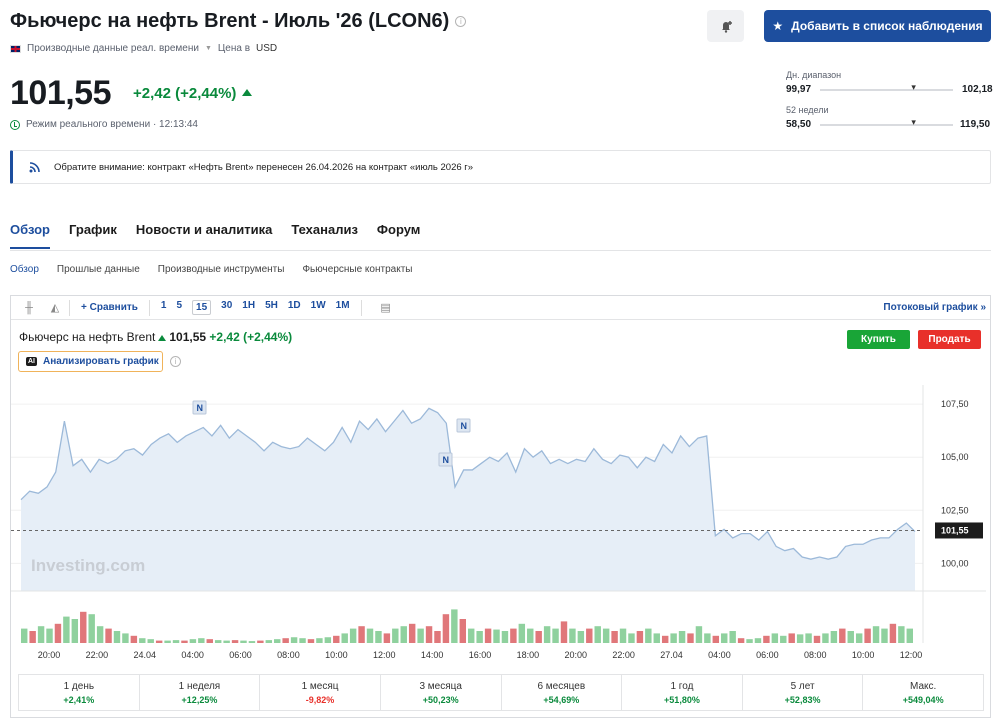  I want to click on period-label: 1 год, so click(682, 686).